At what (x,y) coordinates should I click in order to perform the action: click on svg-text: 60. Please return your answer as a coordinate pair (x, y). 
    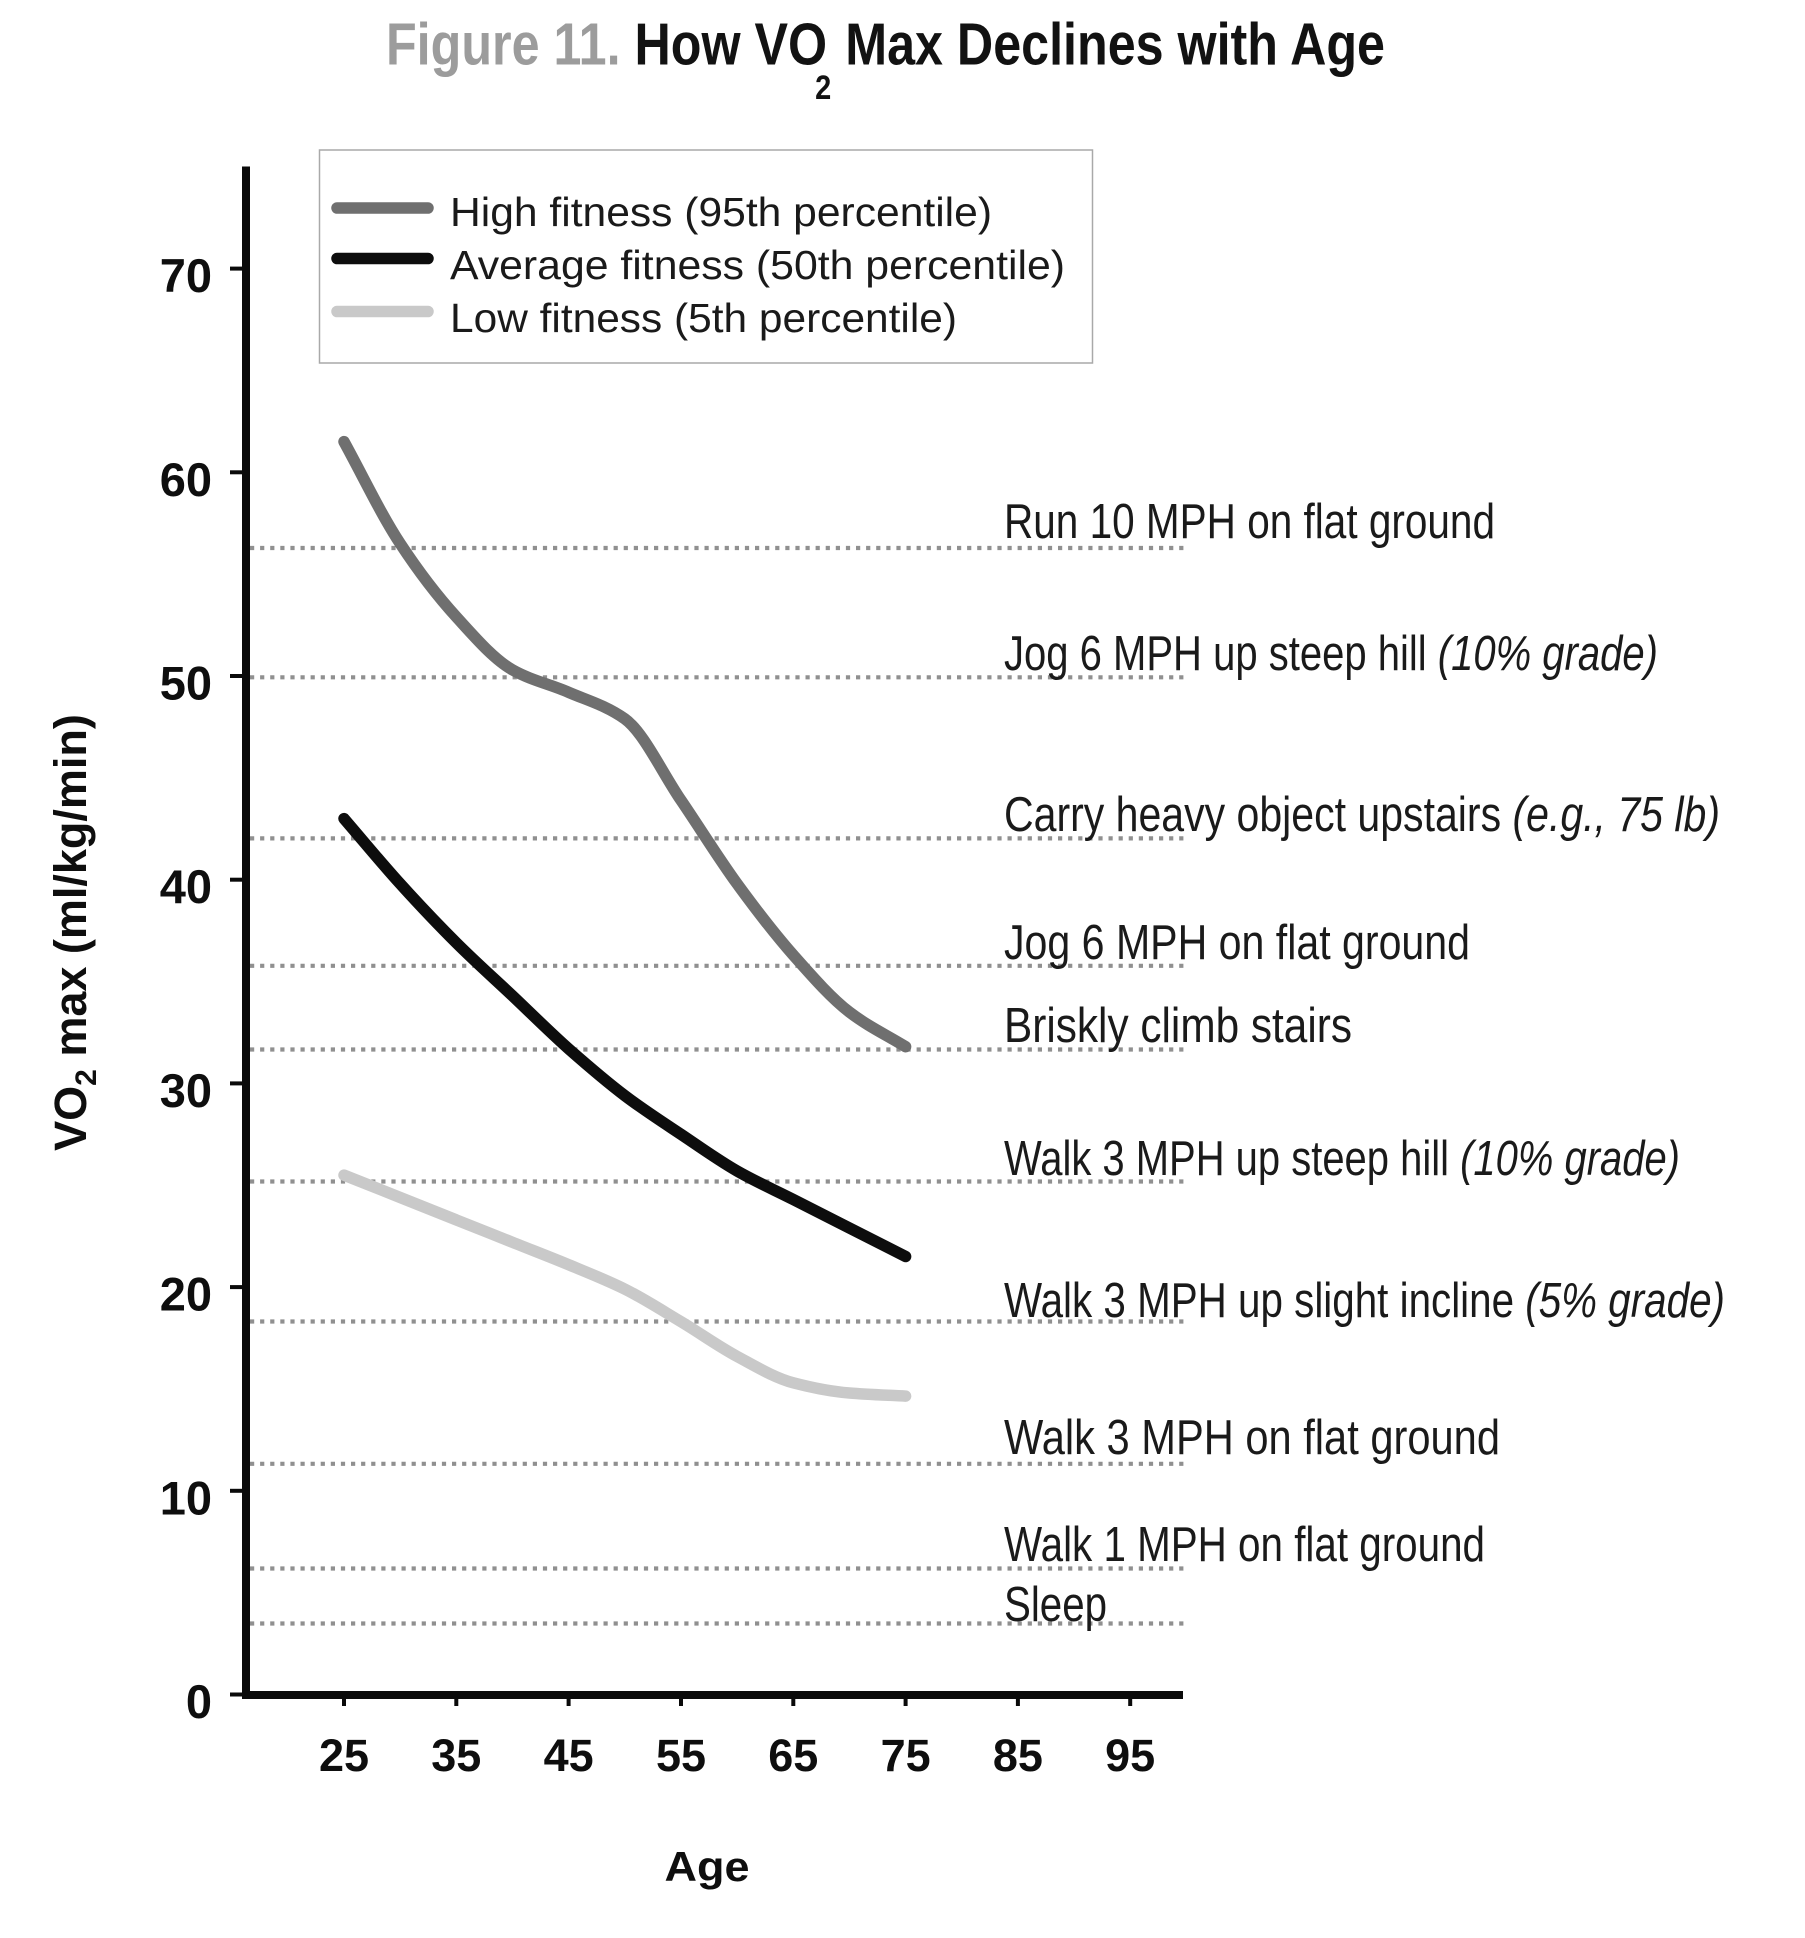
    Looking at the image, I should click on (186, 479).